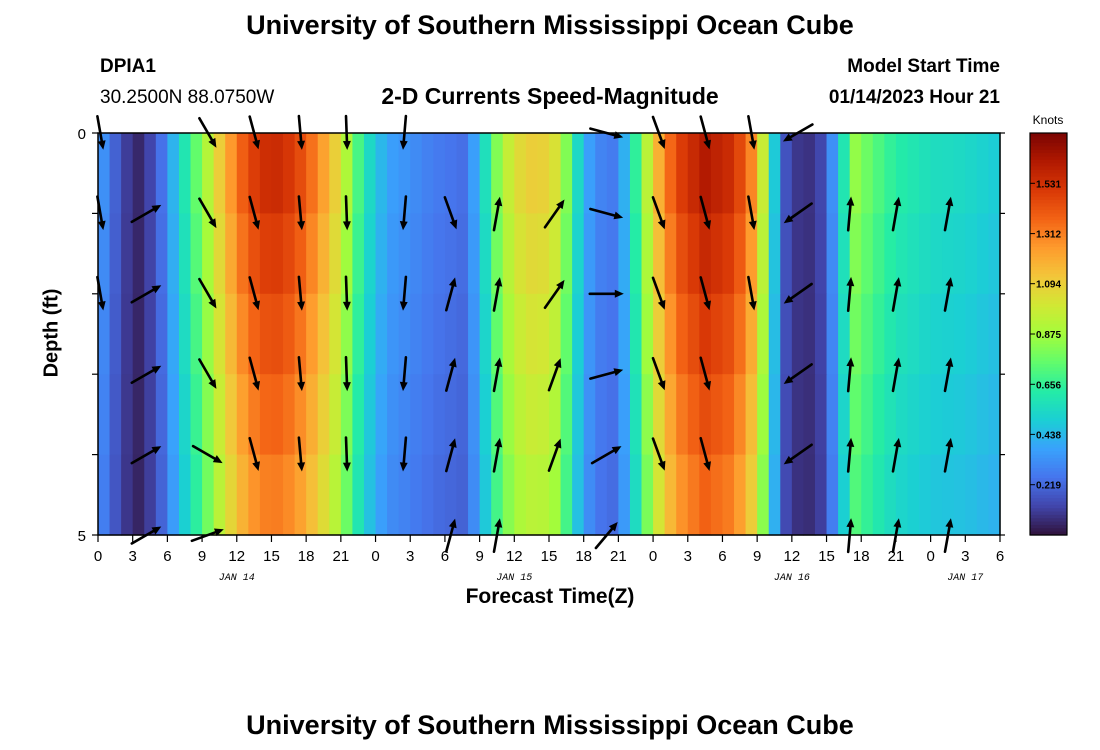  I want to click on x-tick-label: 21, so click(896, 556).